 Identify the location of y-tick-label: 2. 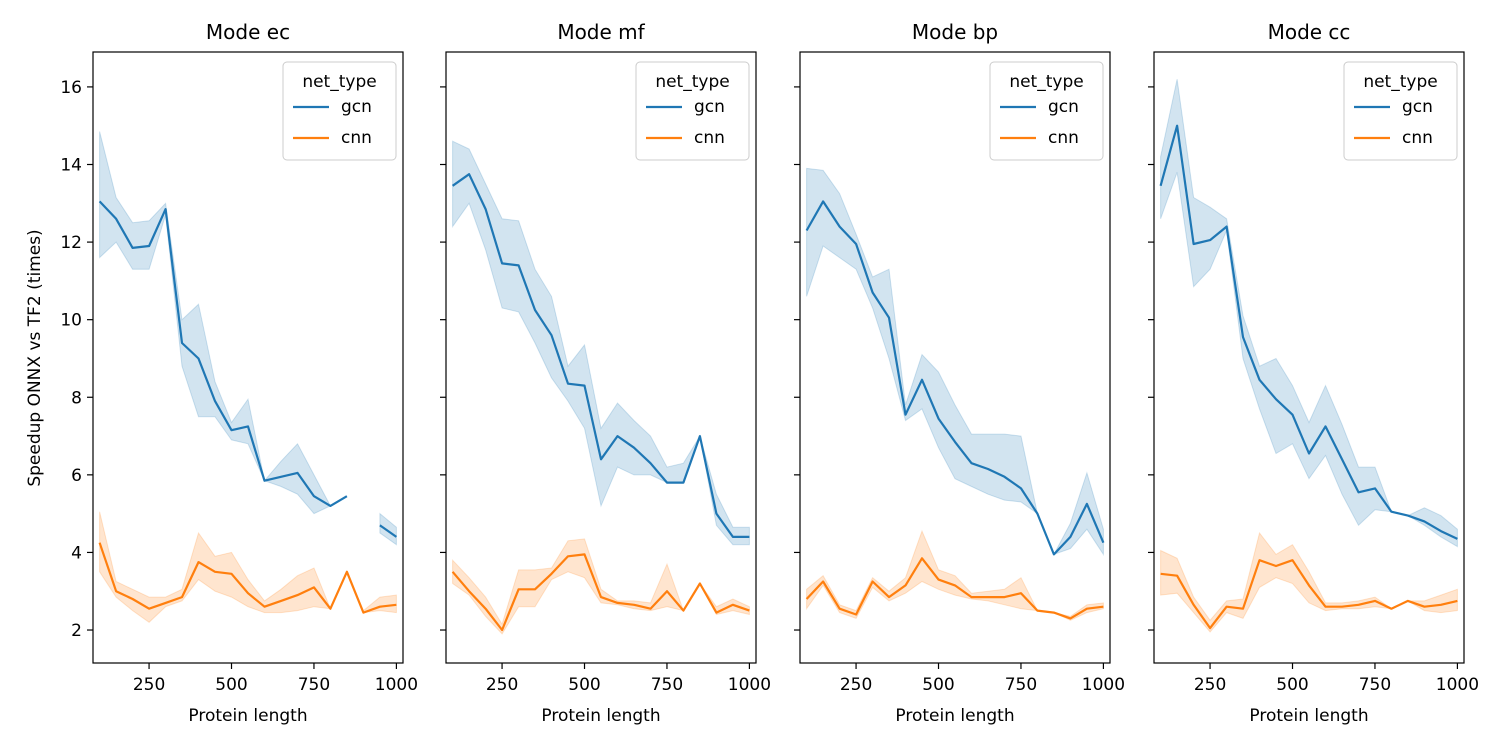
(76, 631).